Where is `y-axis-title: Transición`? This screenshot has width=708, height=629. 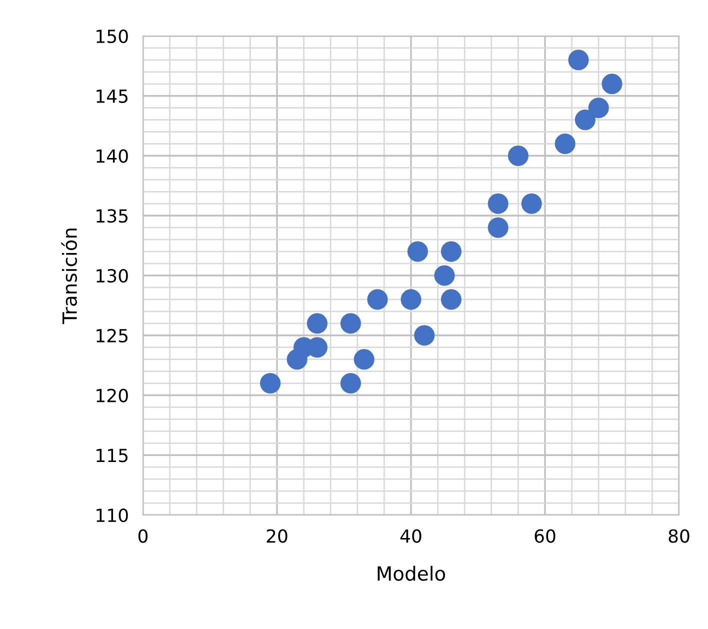
y-axis-title: Transición is located at coordinates (69, 276).